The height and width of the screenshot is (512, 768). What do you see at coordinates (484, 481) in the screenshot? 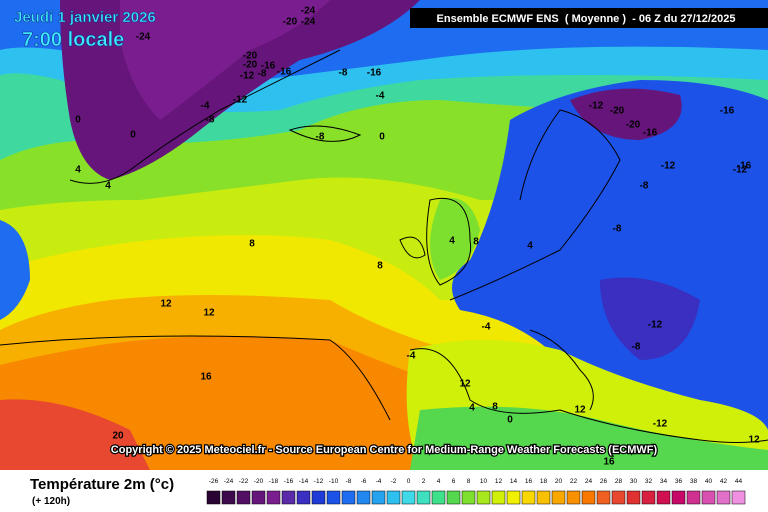
I see `scale-label: 10` at bounding box center [484, 481].